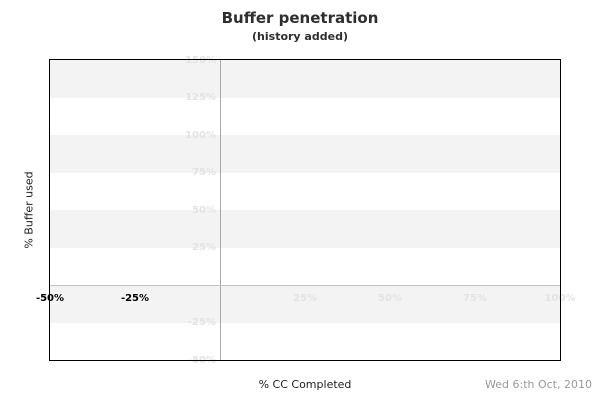 This screenshot has height=400, width=600. Describe the element at coordinates (390, 298) in the screenshot. I see `x-tick-label: 50%` at that location.